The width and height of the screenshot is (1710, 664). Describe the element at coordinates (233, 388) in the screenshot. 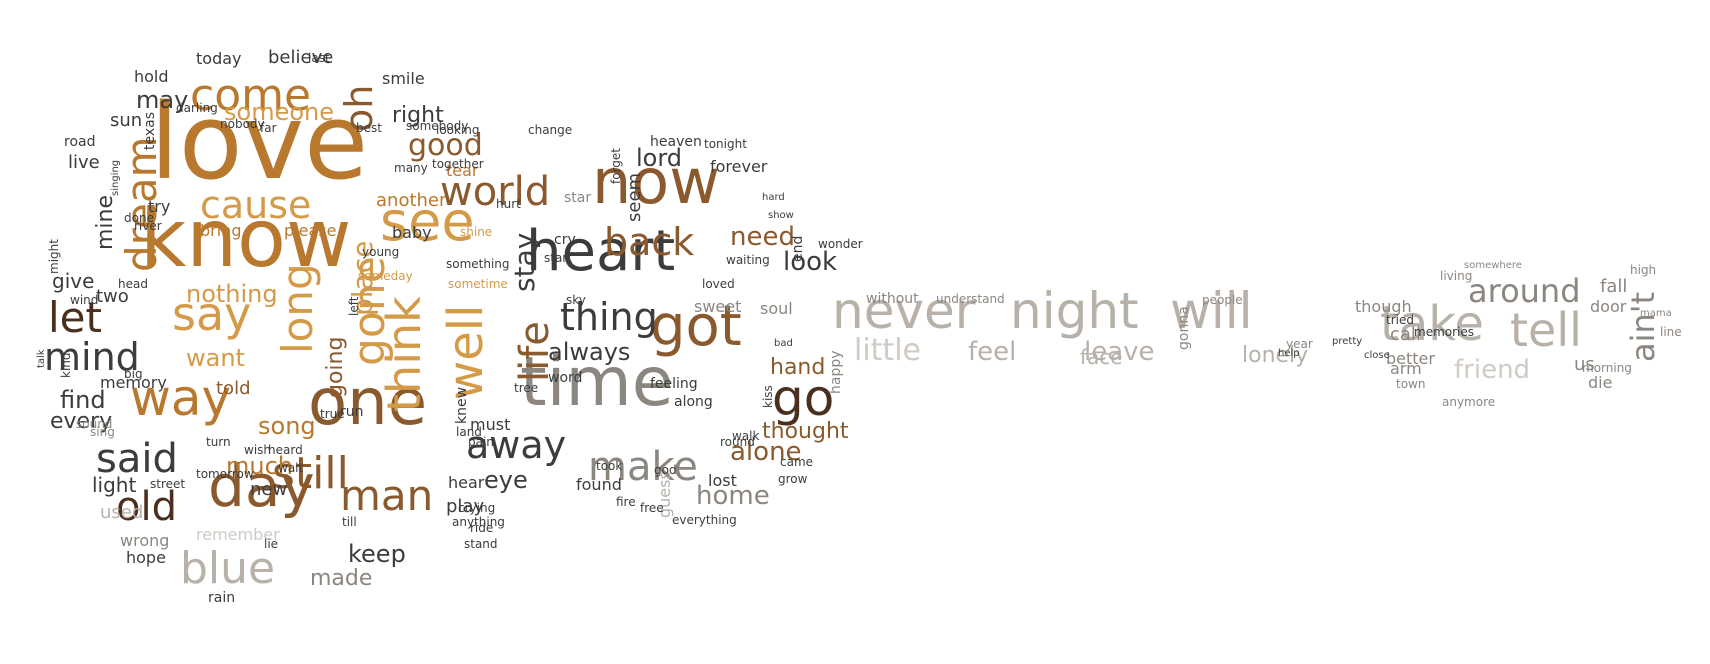

I see `cloud-word-told: told` at that location.